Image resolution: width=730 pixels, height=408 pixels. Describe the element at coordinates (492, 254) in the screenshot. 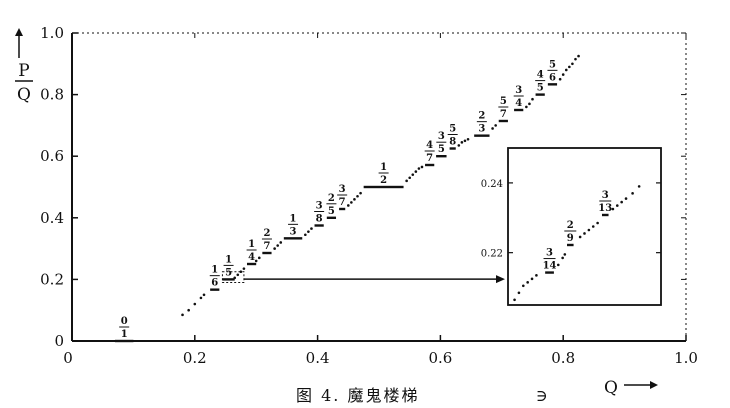

I see `inset-y-tick-label: 0.22` at that location.